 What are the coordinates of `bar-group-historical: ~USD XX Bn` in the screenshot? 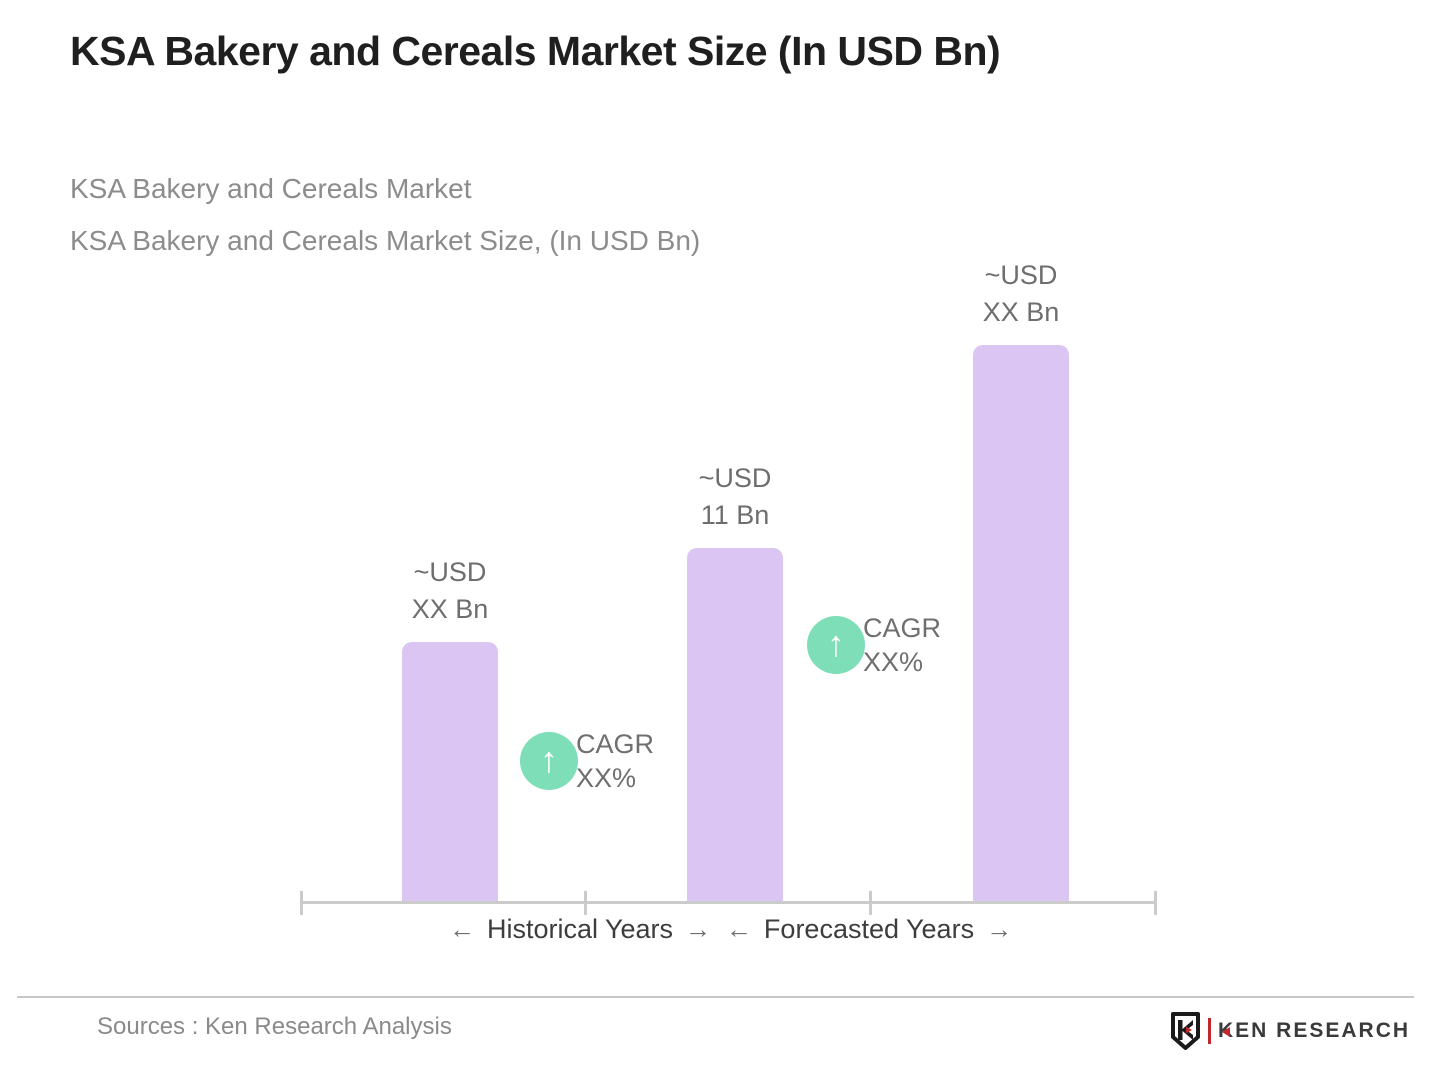 It's located at (450, 728).